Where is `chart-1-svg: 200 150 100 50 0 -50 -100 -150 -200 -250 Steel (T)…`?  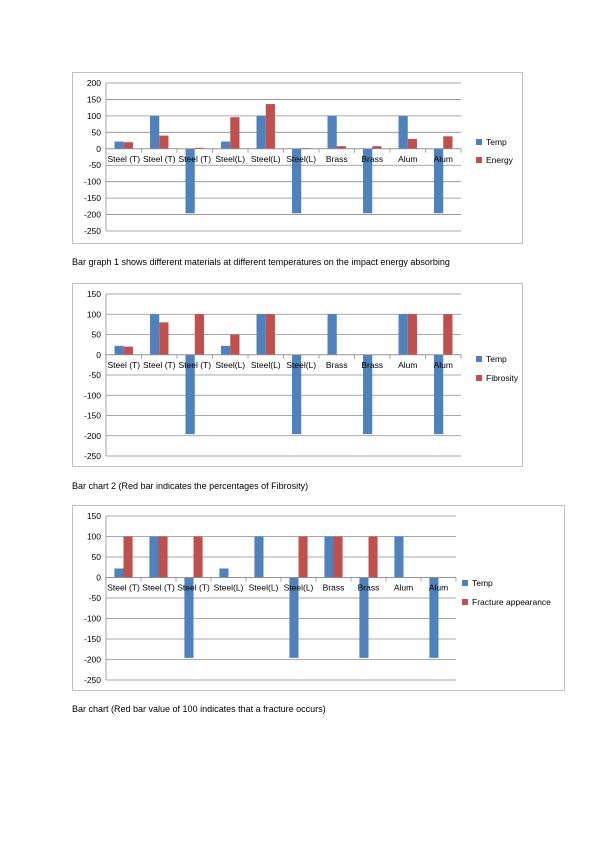
chart-1-svg: 200 150 100 50 0 -50 -100 -150 -200 -250 Steel (T)… is located at coordinates (299, 157).